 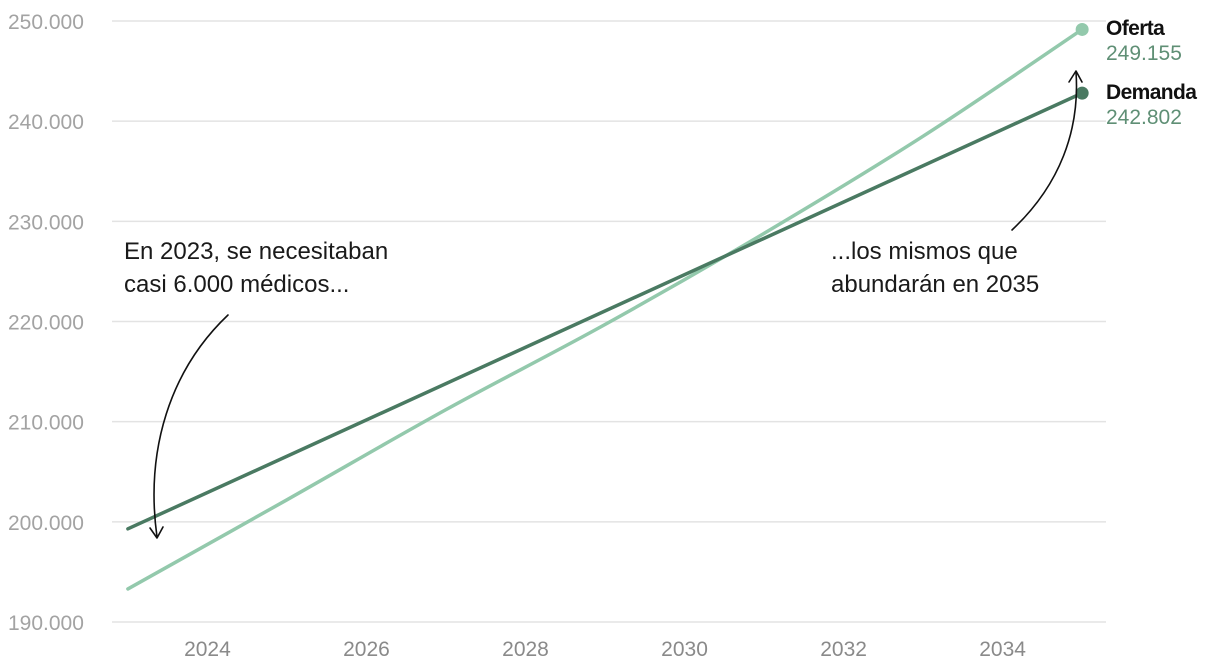 What do you see at coordinates (207, 649) in the screenshot?
I see `x-tick-label: 2024` at bounding box center [207, 649].